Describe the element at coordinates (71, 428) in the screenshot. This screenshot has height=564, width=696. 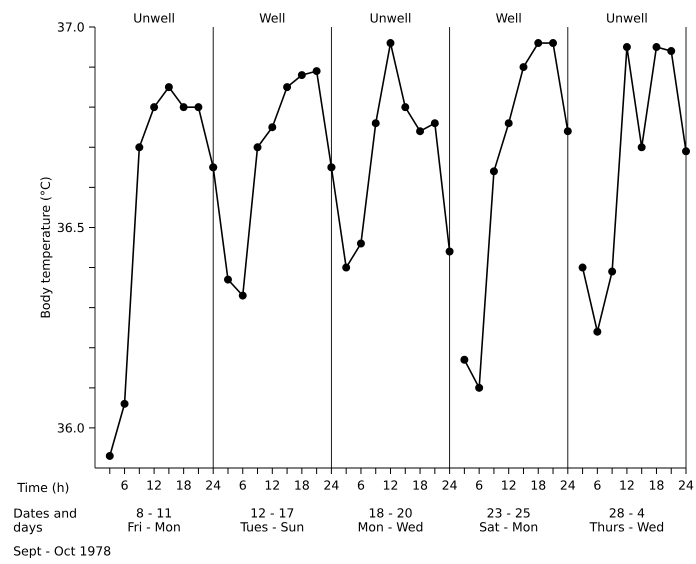
I see `y-tick-label: 36.0` at that location.